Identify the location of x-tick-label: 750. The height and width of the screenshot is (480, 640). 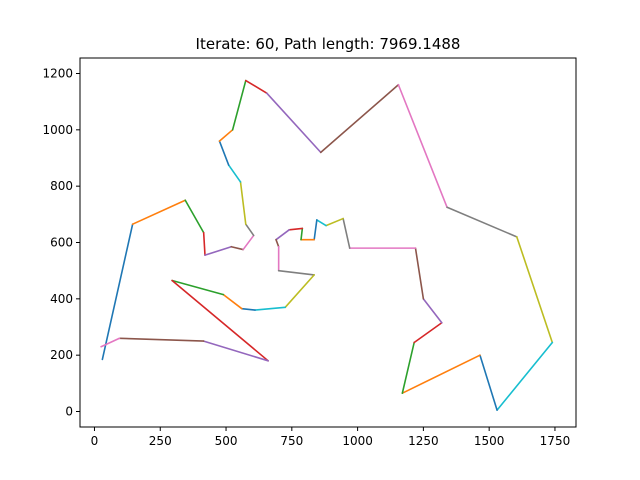
(291, 441).